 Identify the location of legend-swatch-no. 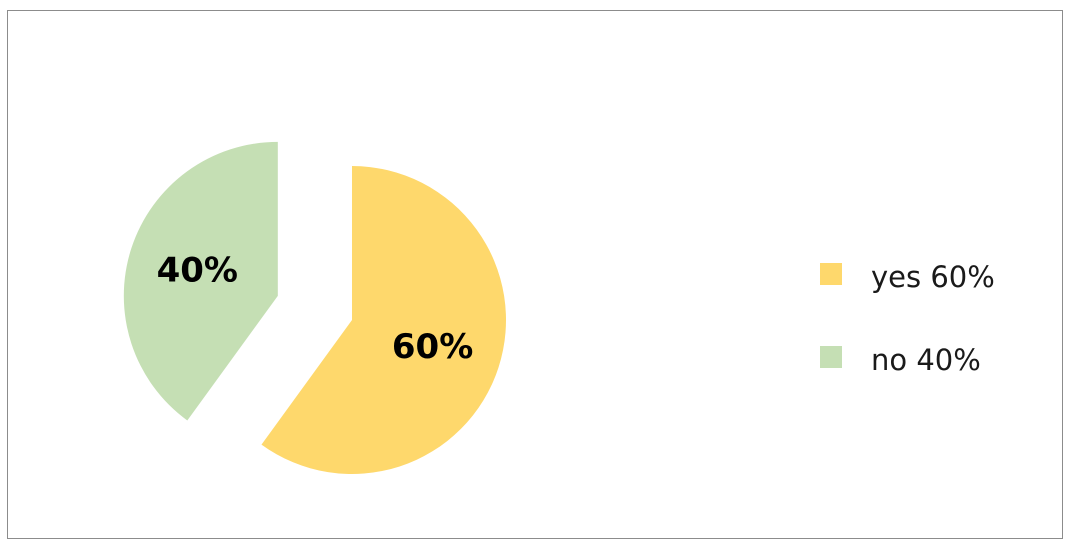
(831, 357).